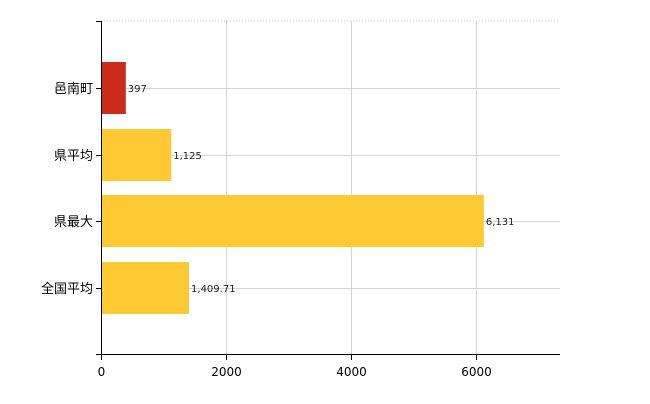 This screenshot has width=650, height=404. I want to click on value-label-3: 1,409.71, so click(213, 289).